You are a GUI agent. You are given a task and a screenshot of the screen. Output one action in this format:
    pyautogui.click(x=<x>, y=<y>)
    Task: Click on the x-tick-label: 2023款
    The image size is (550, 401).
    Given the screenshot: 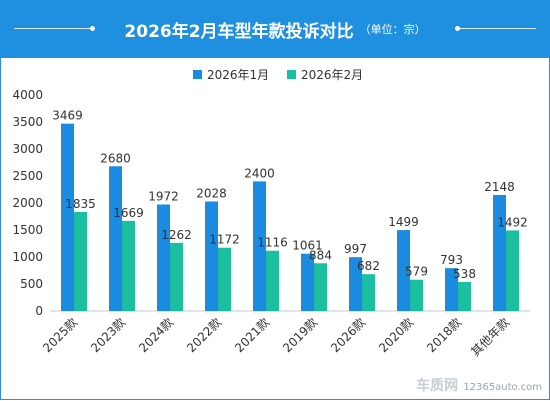 What is the action you would take?
    pyautogui.click(x=108, y=335)
    